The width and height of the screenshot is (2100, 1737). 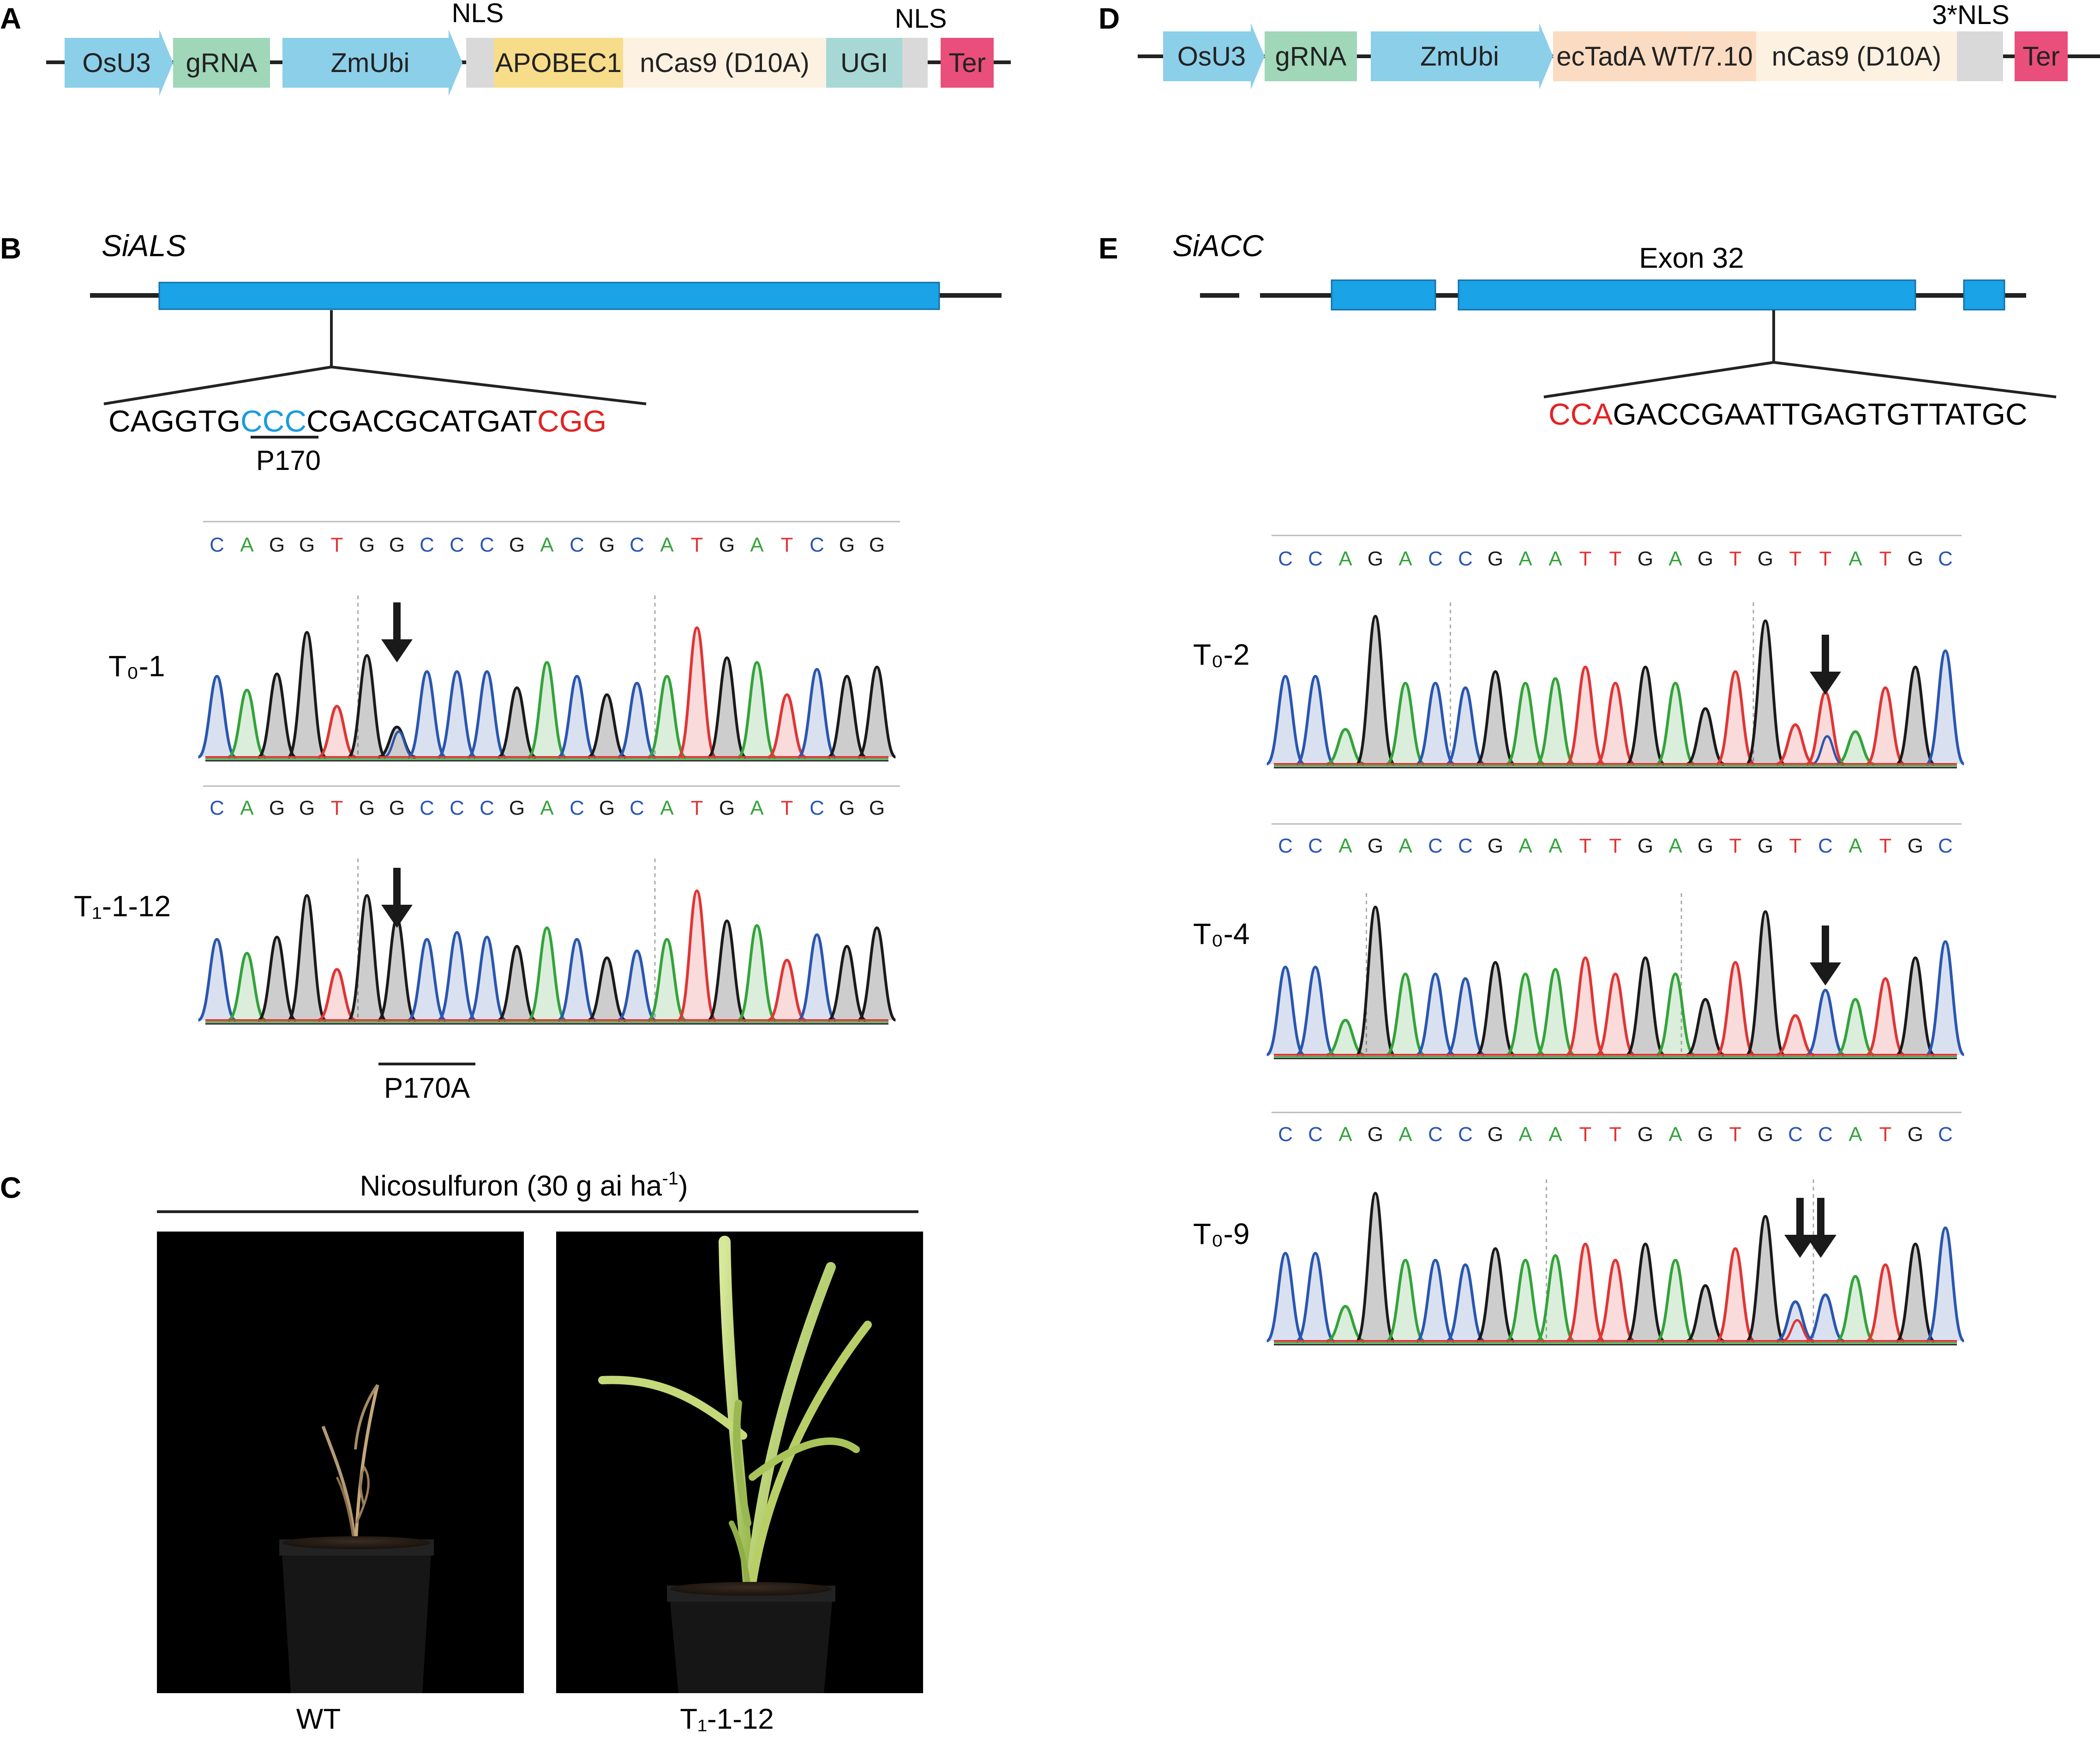 What do you see at coordinates (1375, 558) in the screenshot?
I see `trace-e1-base-3: G` at bounding box center [1375, 558].